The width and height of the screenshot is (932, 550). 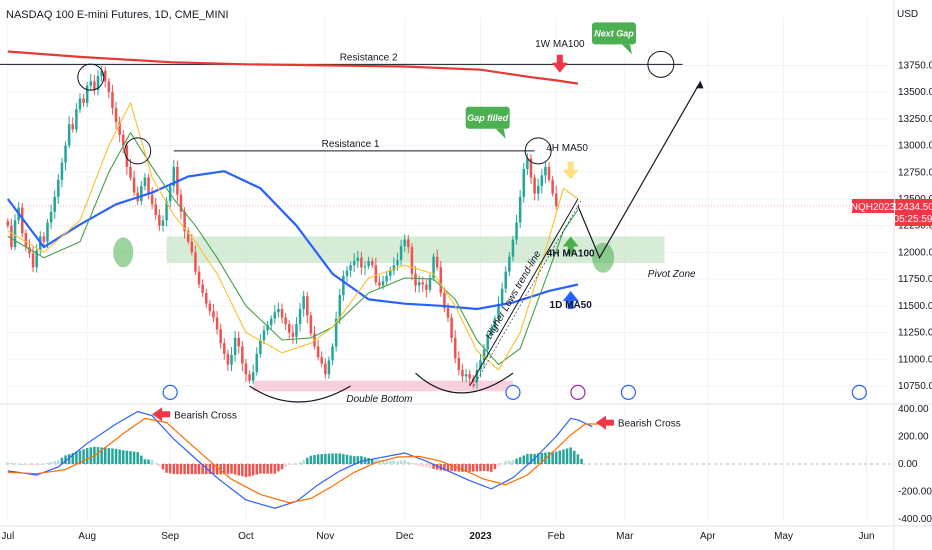 What do you see at coordinates (464, 383) in the screenshot?
I see `double-bottom-arc-right` at bounding box center [464, 383].